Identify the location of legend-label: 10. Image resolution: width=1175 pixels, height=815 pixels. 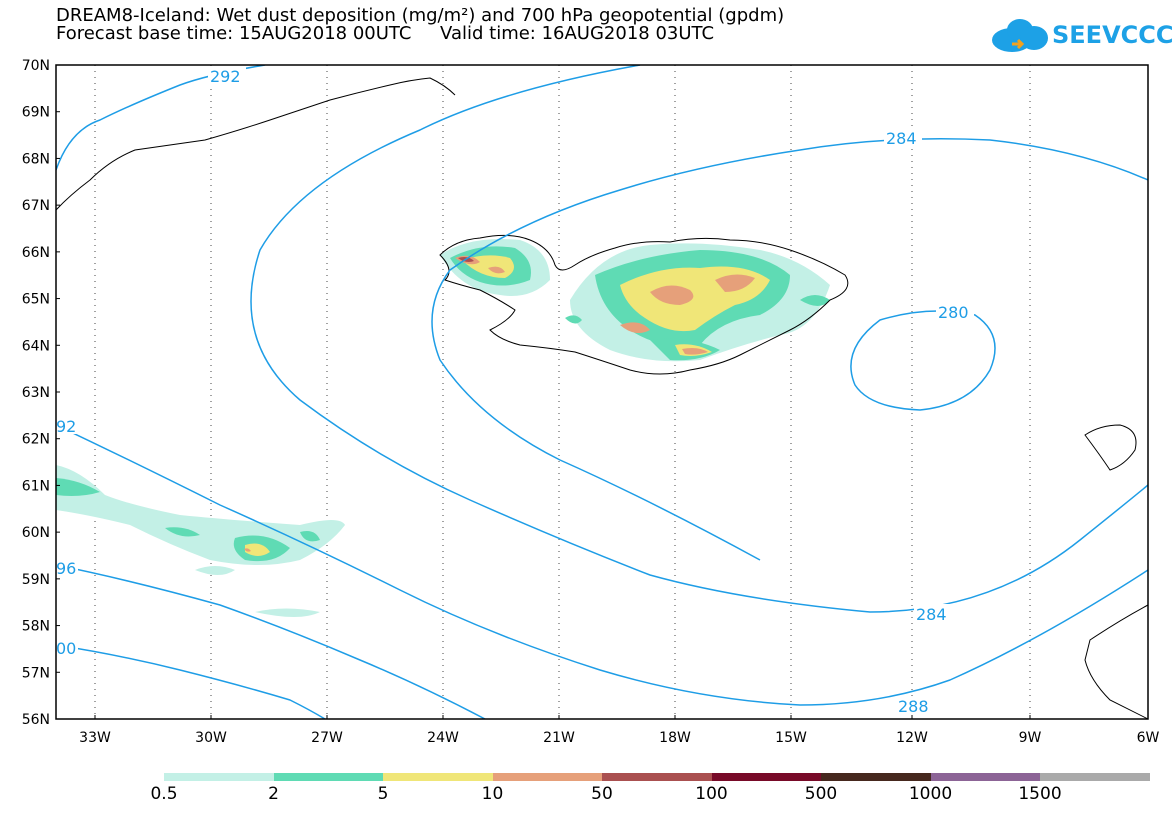
(492, 794).